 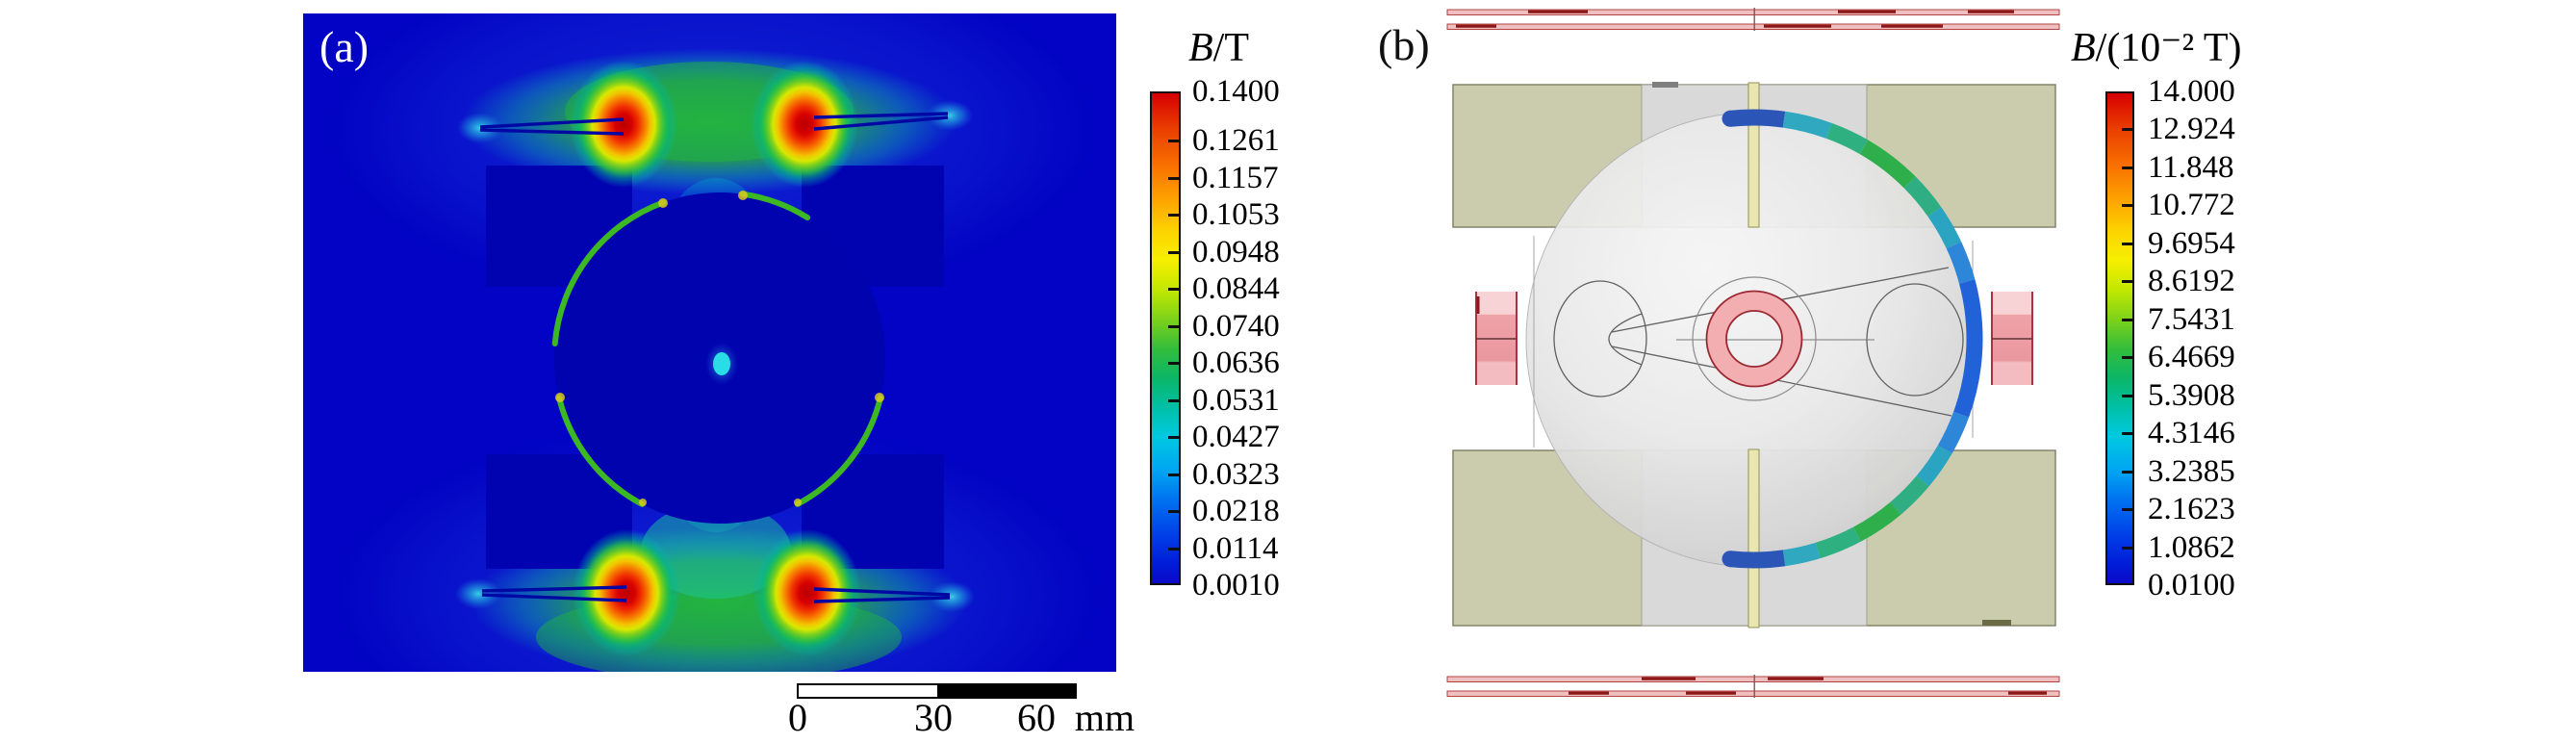 I want to click on colorbar-a-gradient, so click(x=1165, y=338).